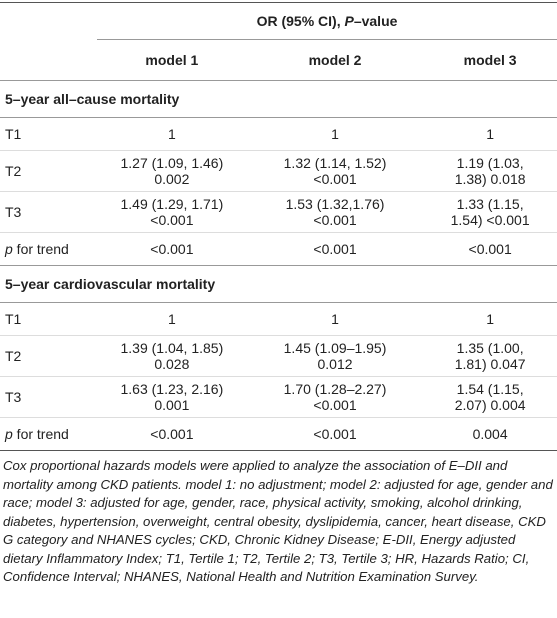 The height and width of the screenshot is (618, 557). What do you see at coordinates (335, 60) in the screenshot?
I see `column-header: model 2` at bounding box center [335, 60].